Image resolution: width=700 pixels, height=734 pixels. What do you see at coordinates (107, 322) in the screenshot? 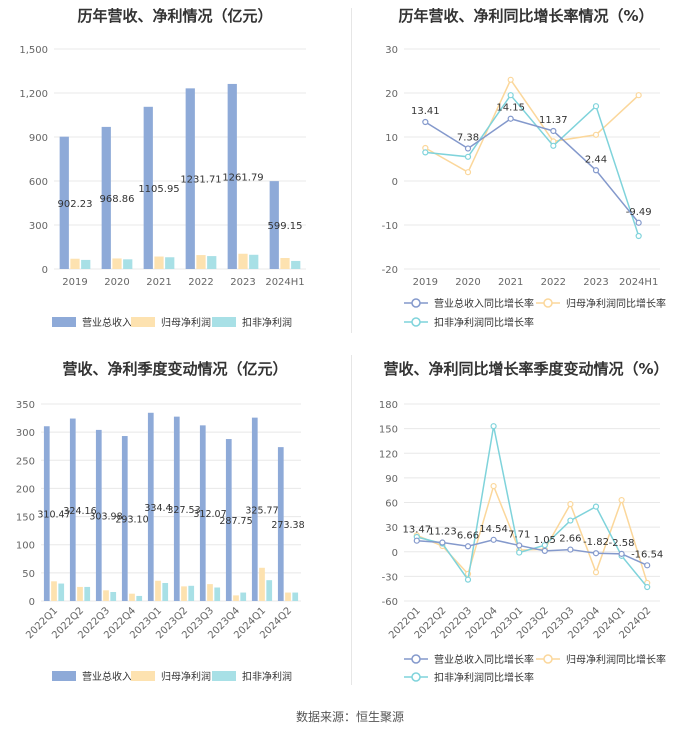
I see `legend-label: 营业总收入` at bounding box center [107, 322].